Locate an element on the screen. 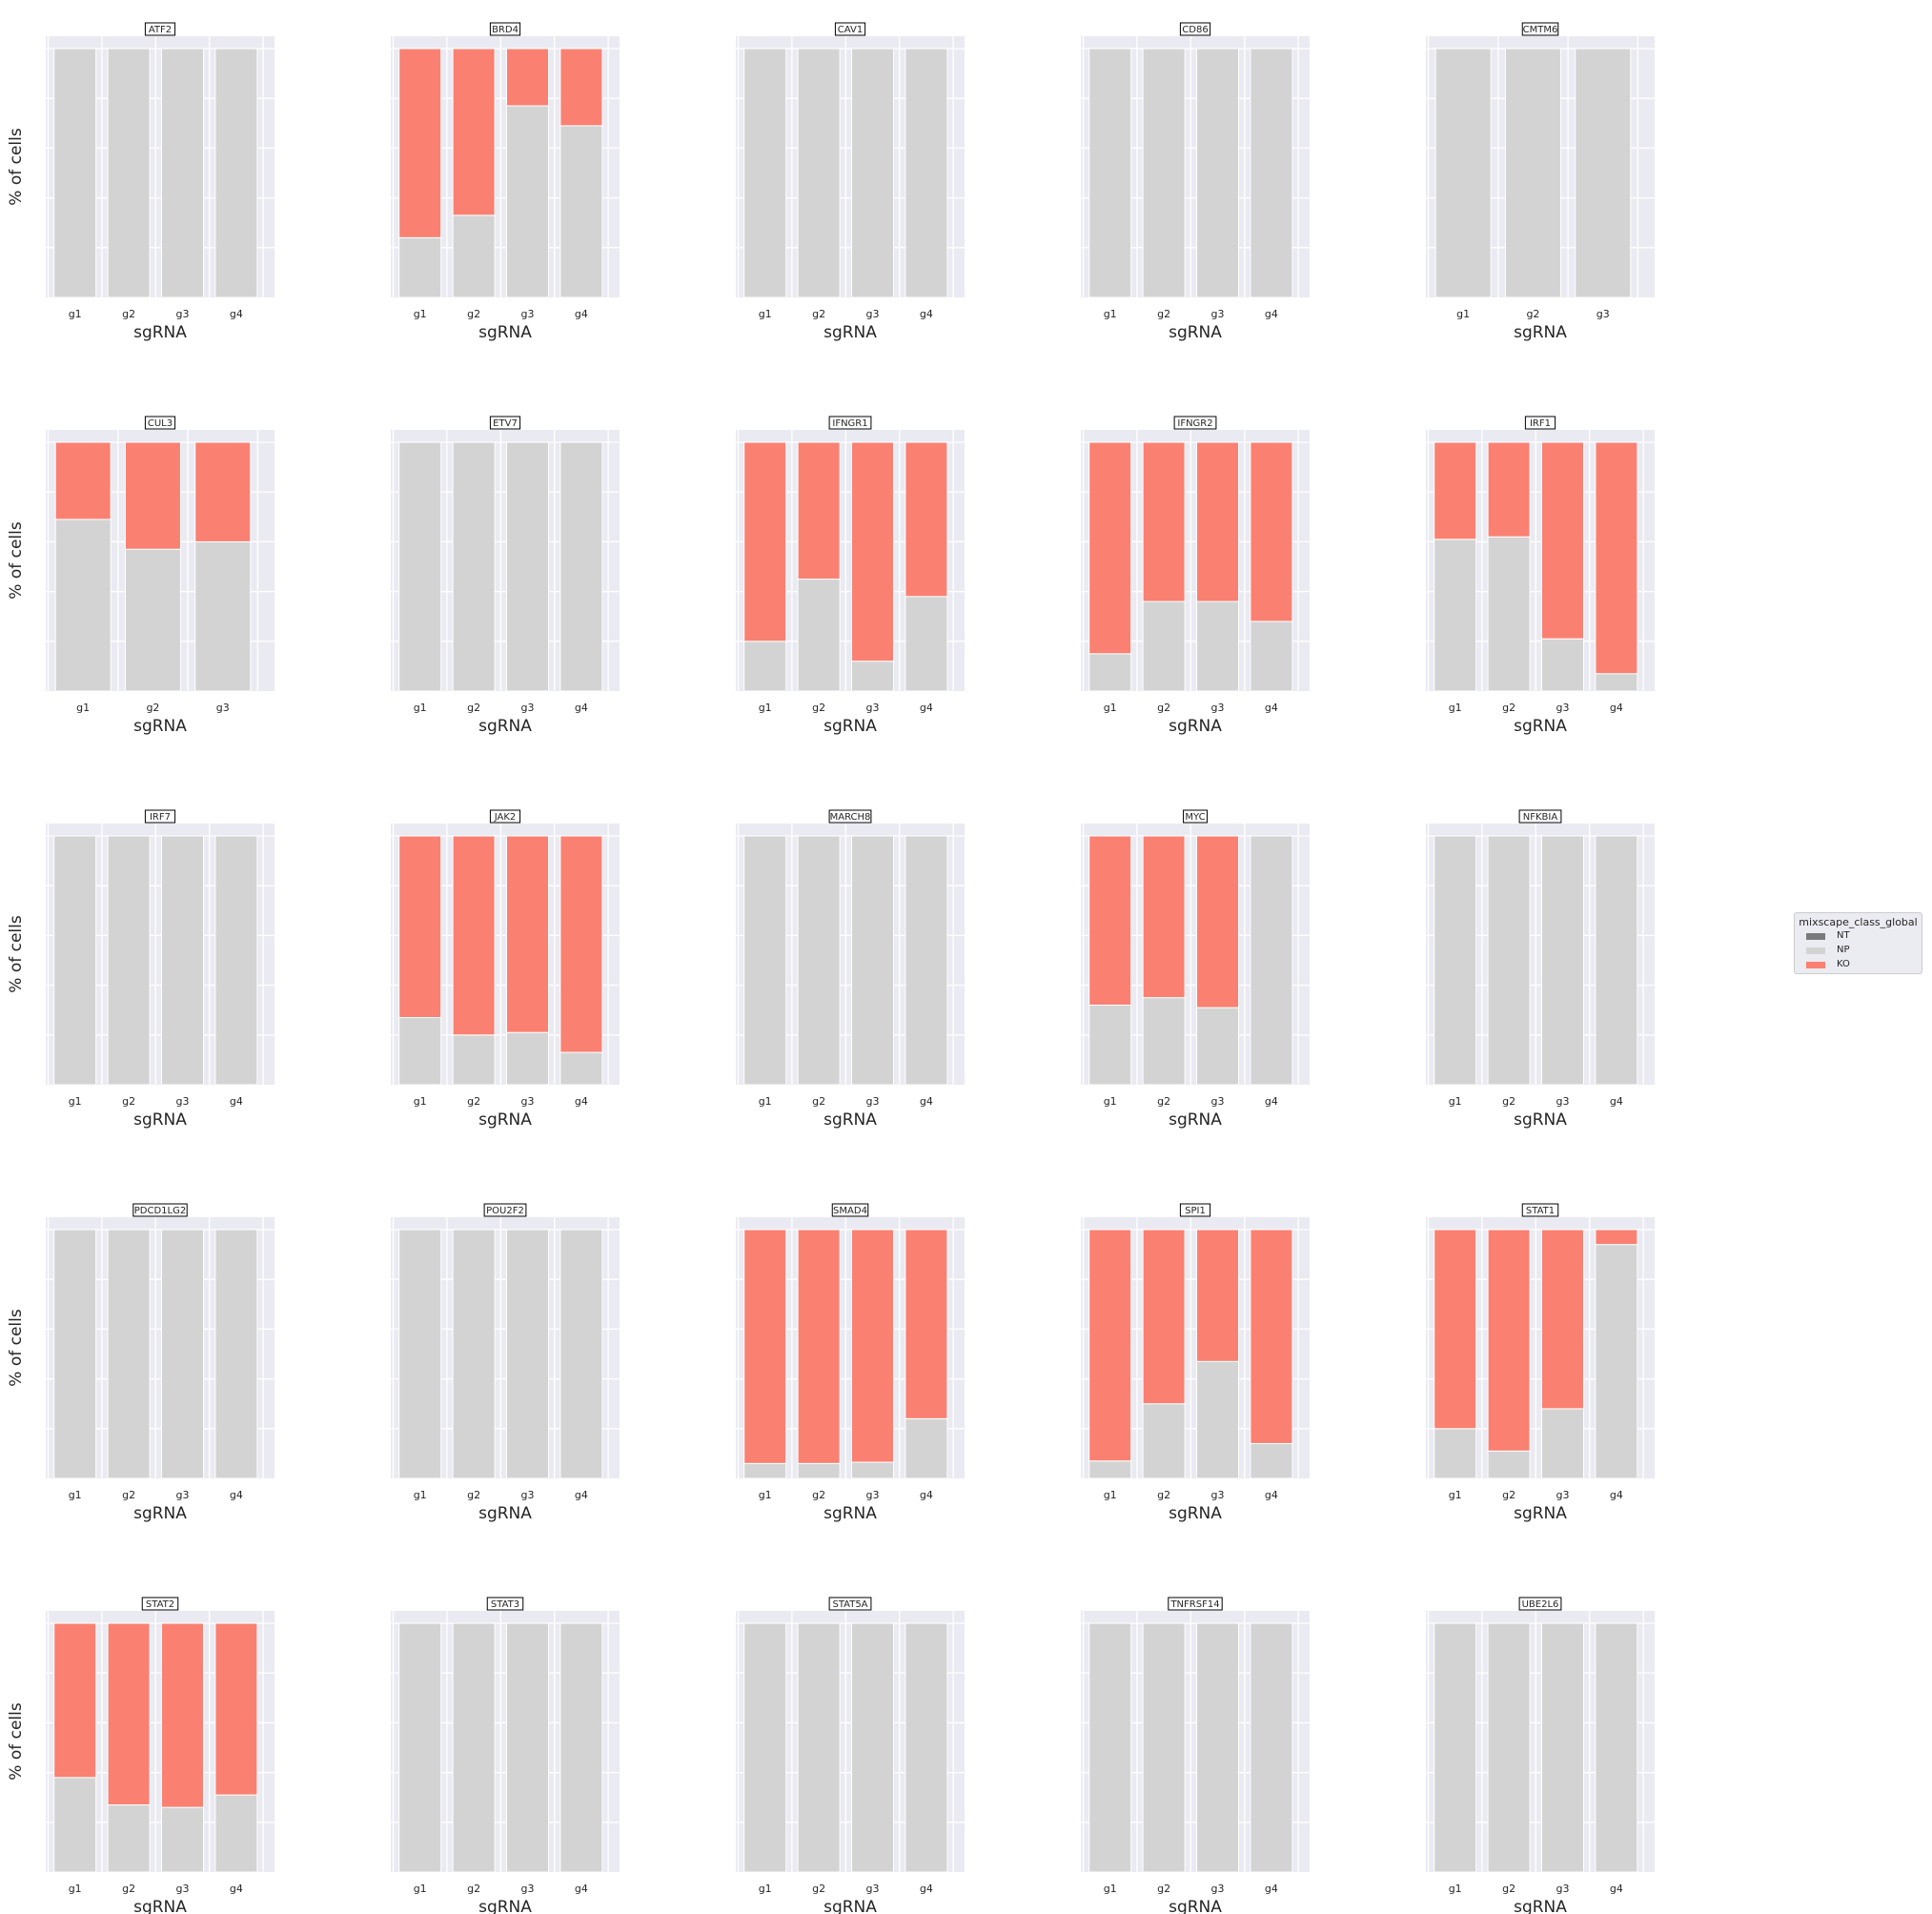  panel-etv7: g1 g2 g3 g4 ETV7 sgRNA is located at coordinates (506, 576).